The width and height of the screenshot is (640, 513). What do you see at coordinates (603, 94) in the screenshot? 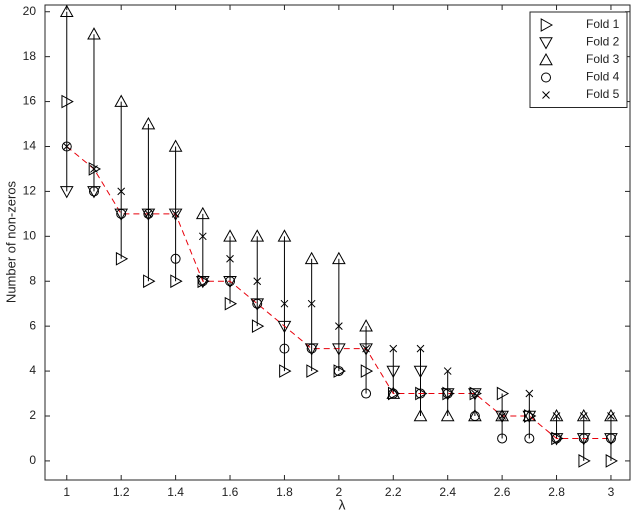
I see `legend-label: Fold 5` at bounding box center [603, 94].